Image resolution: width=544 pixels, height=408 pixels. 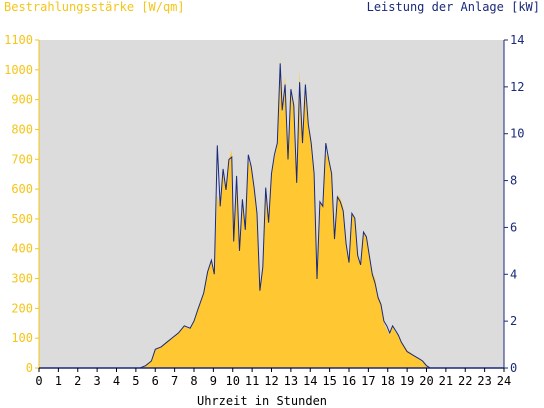 What do you see at coordinates (22, 129) in the screenshot?
I see `left-tick-label: 800` at bounding box center [22, 129].